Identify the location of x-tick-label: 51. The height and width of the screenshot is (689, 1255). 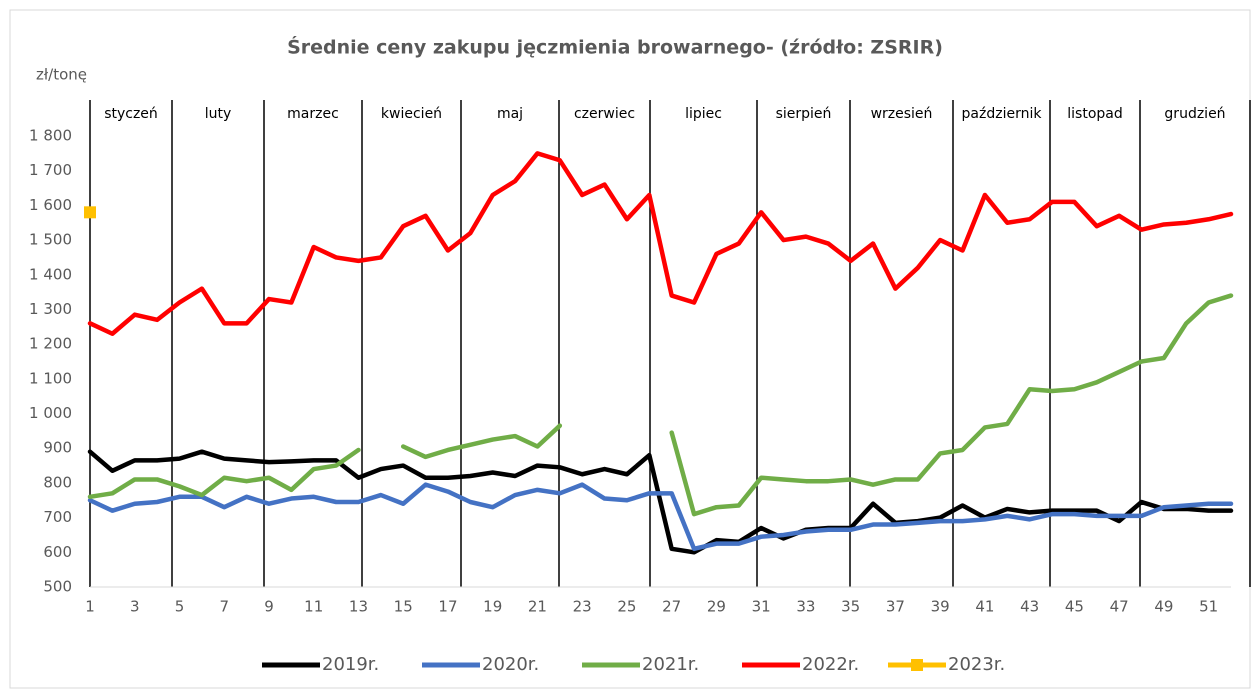
(1208, 607).